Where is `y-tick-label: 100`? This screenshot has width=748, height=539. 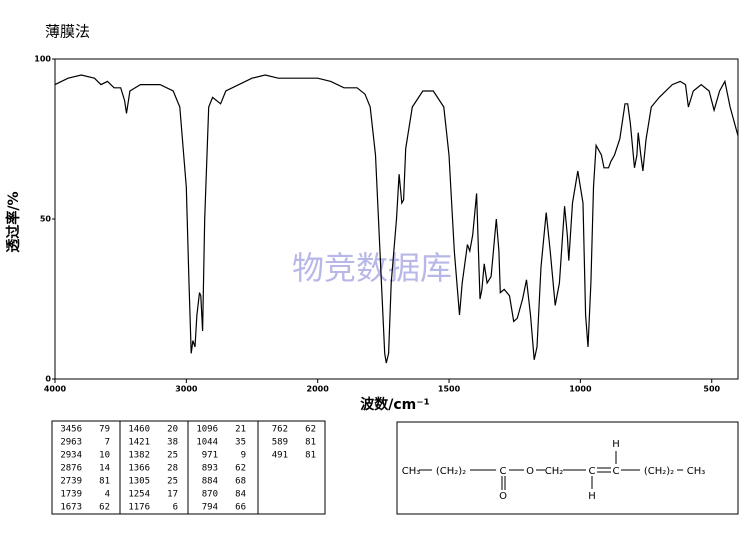
y-tick-label: 100 is located at coordinates (42, 59).